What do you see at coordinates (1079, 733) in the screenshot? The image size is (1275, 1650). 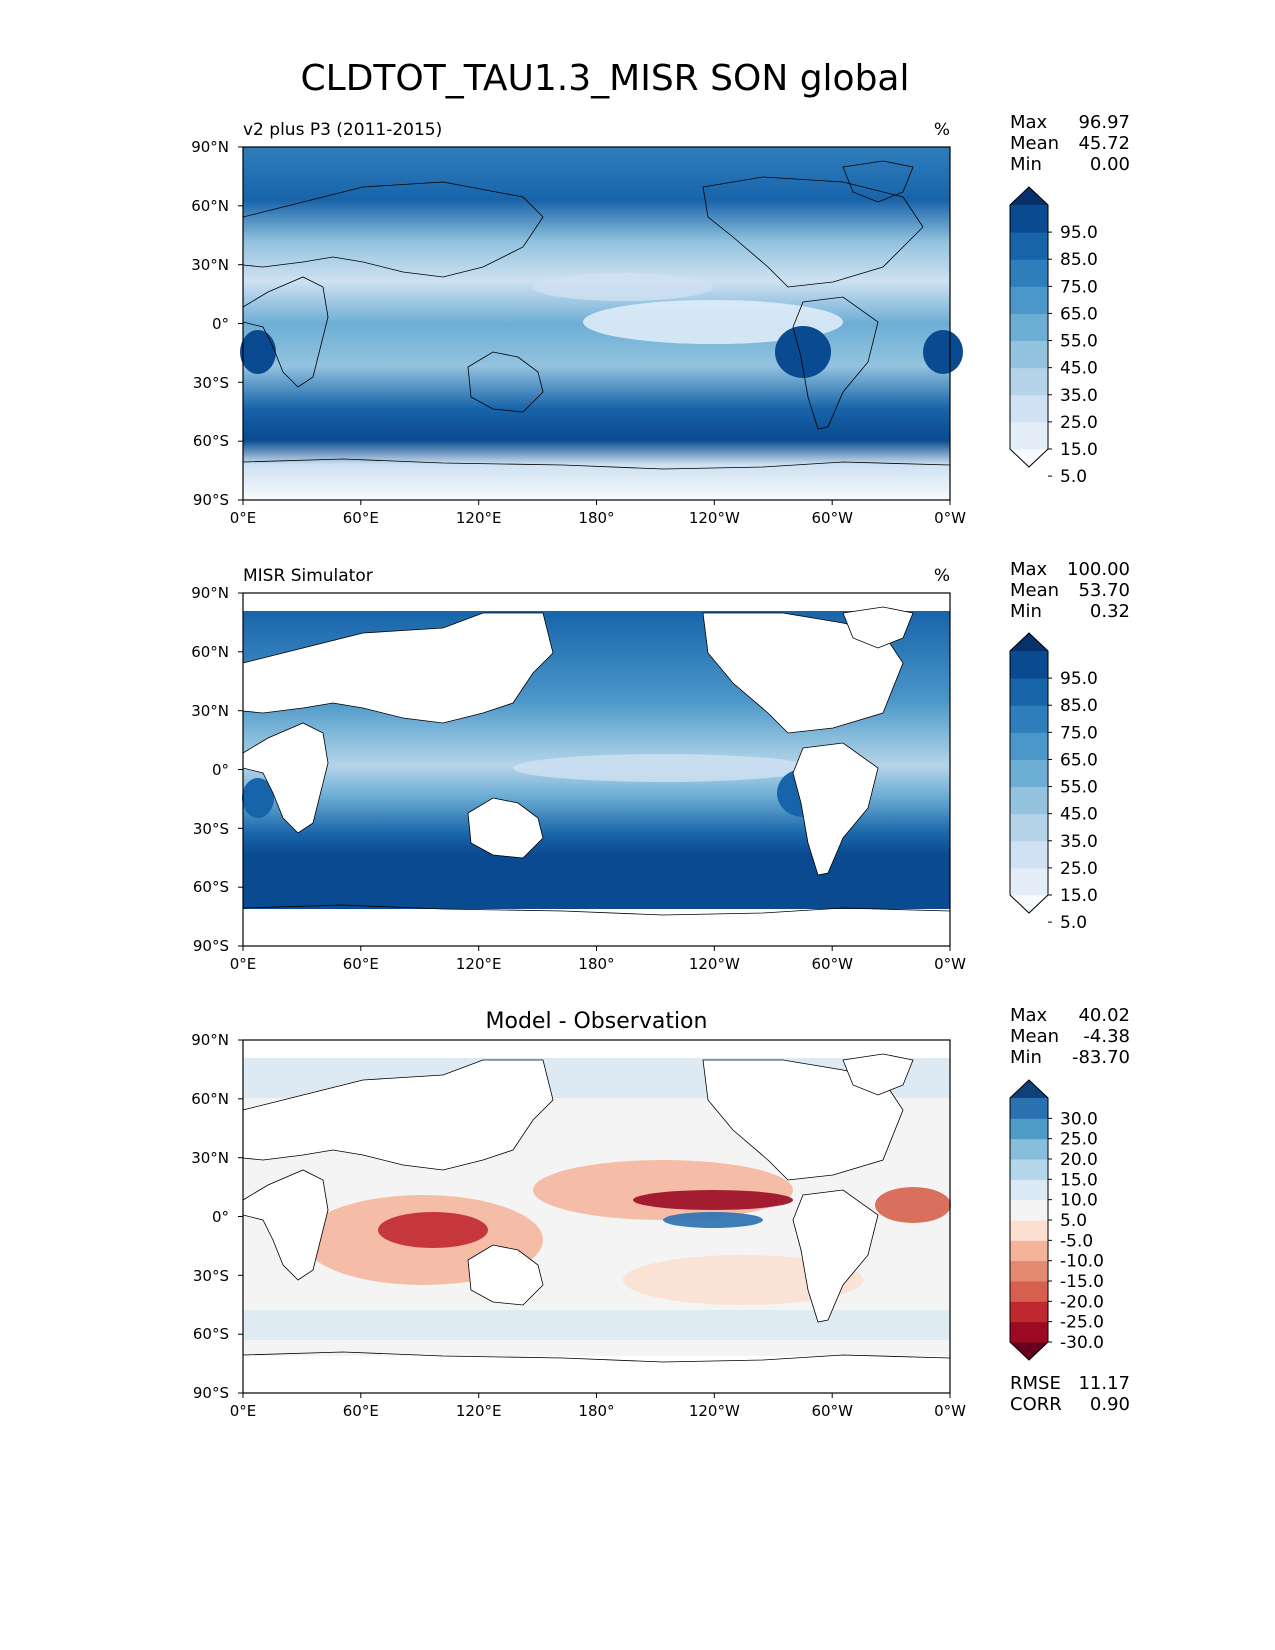 I see `colorbar-label: 75.0` at bounding box center [1079, 733].